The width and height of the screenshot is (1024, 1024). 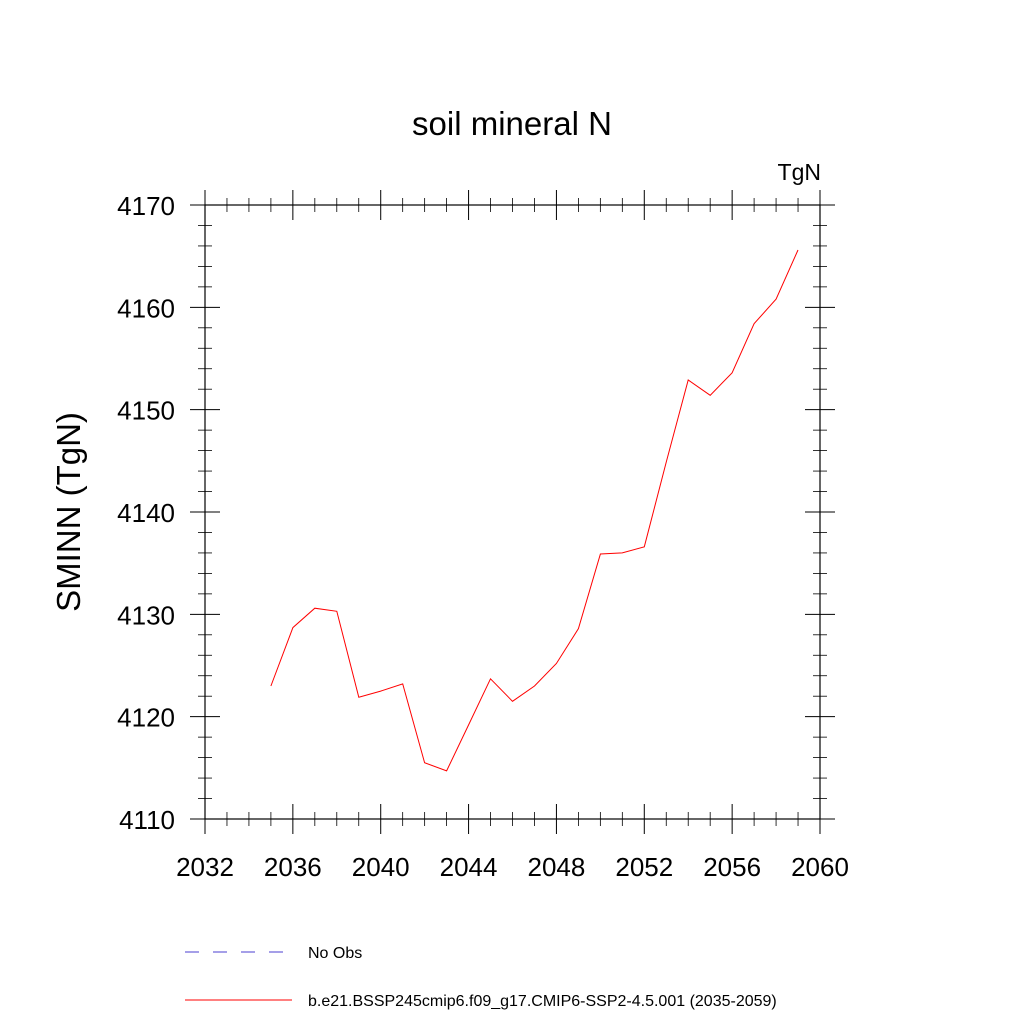 What do you see at coordinates (146, 718) in the screenshot?
I see `y-tick-label: 4120` at bounding box center [146, 718].